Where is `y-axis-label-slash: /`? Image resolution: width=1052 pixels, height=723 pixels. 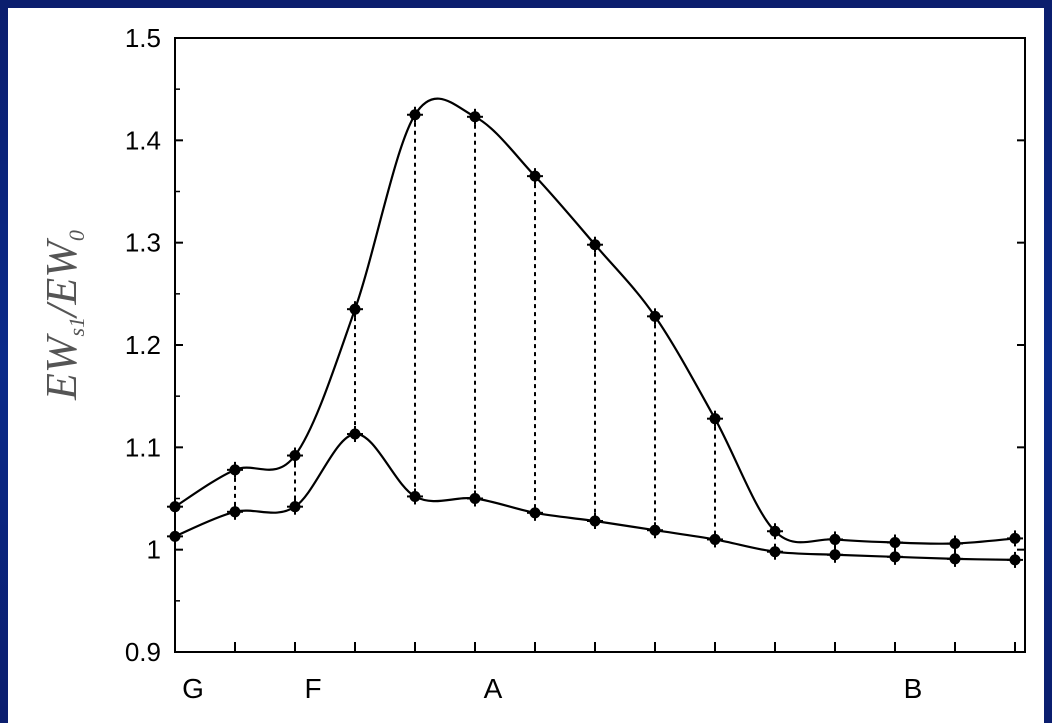 y-axis-label-slash: / is located at coordinates (61, 310).